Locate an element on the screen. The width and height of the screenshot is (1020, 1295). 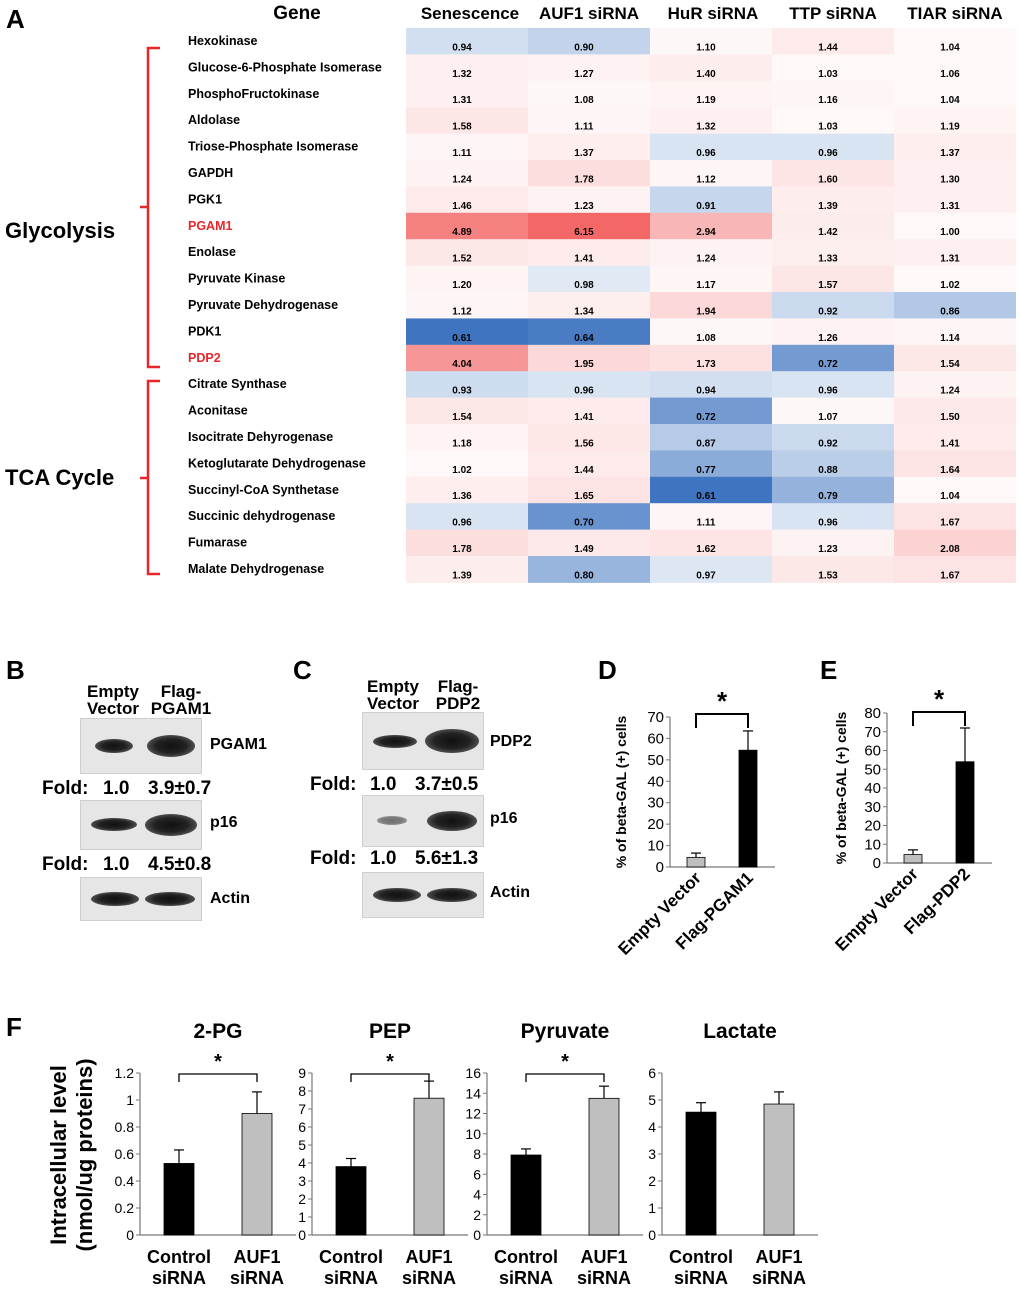
x-tick-label: Empty Vector is located at coordinates (877, 909).